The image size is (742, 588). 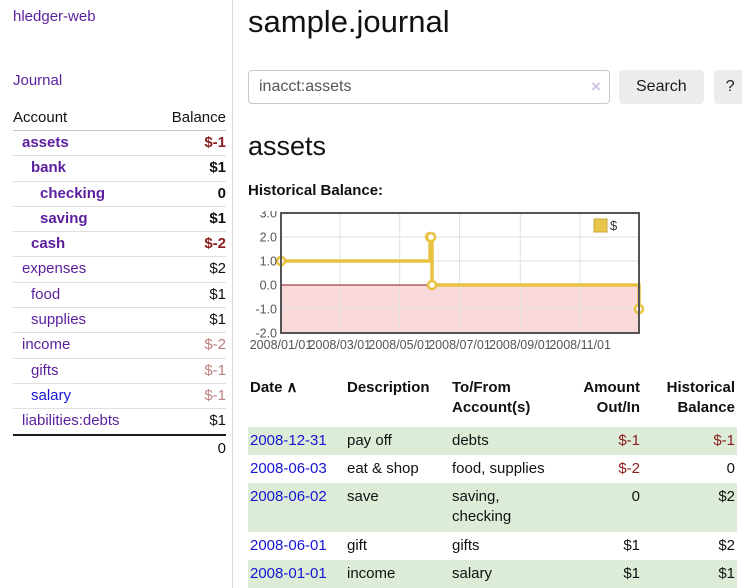 I want to click on chart-title: Historical Balance:, so click(x=495, y=190).